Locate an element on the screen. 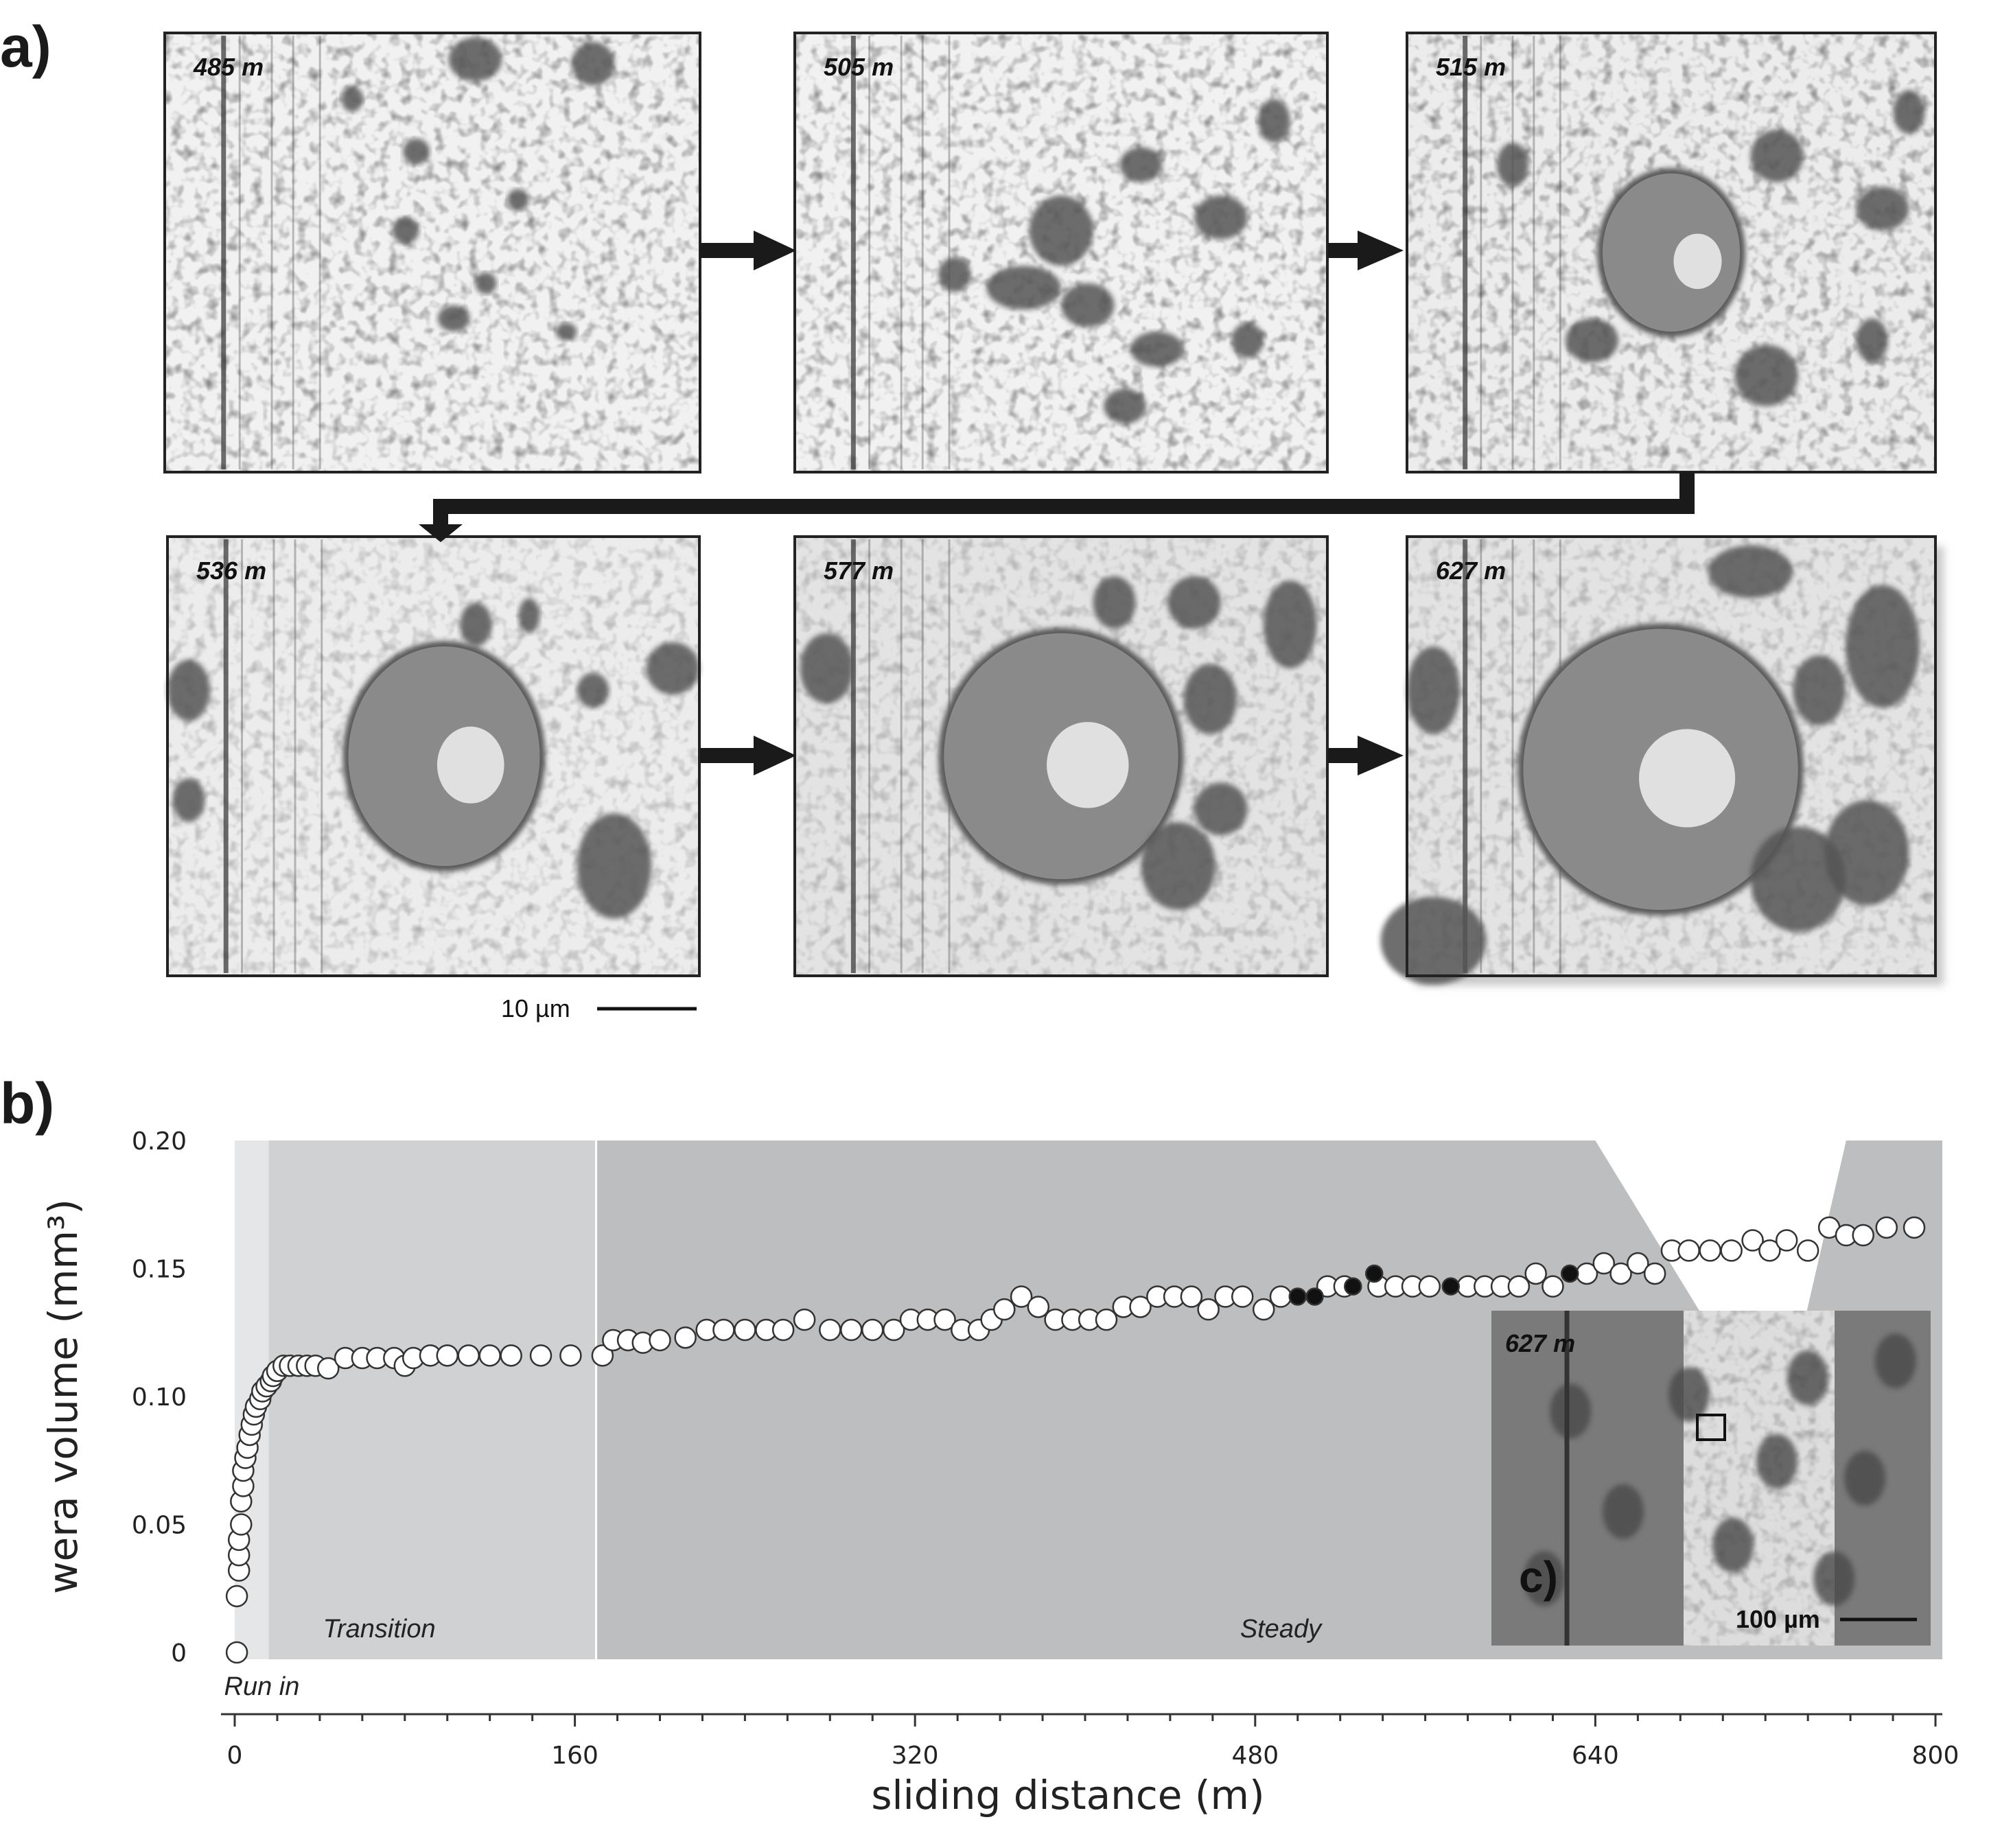 This screenshot has width=1989, height=1848. frame-distance-label: 515 m is located at coordinates (1471, 67).